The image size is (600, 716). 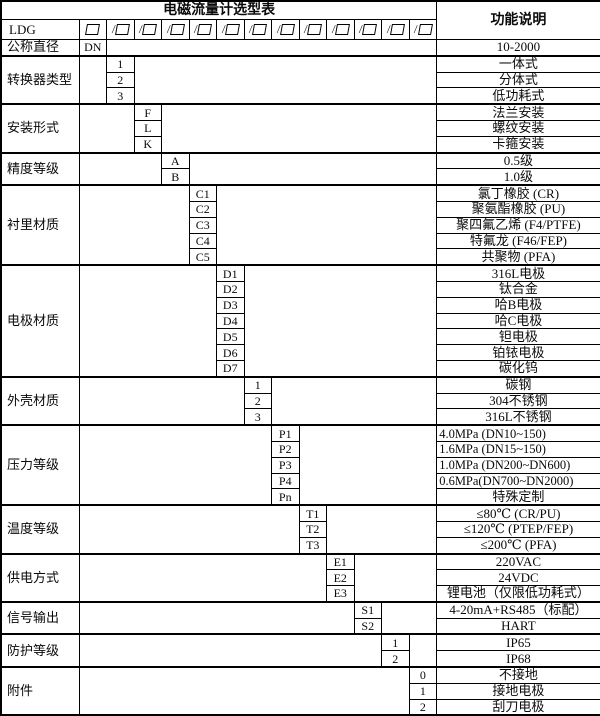 I want to click on option-code: P2, so click(x=285, y=449).